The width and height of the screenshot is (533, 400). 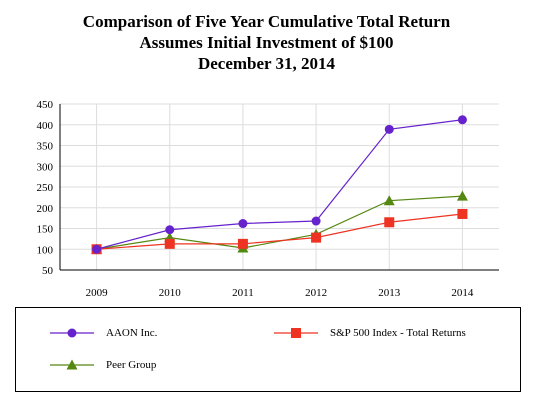 I want to click on series-sp500, so click(x=279, y=231).